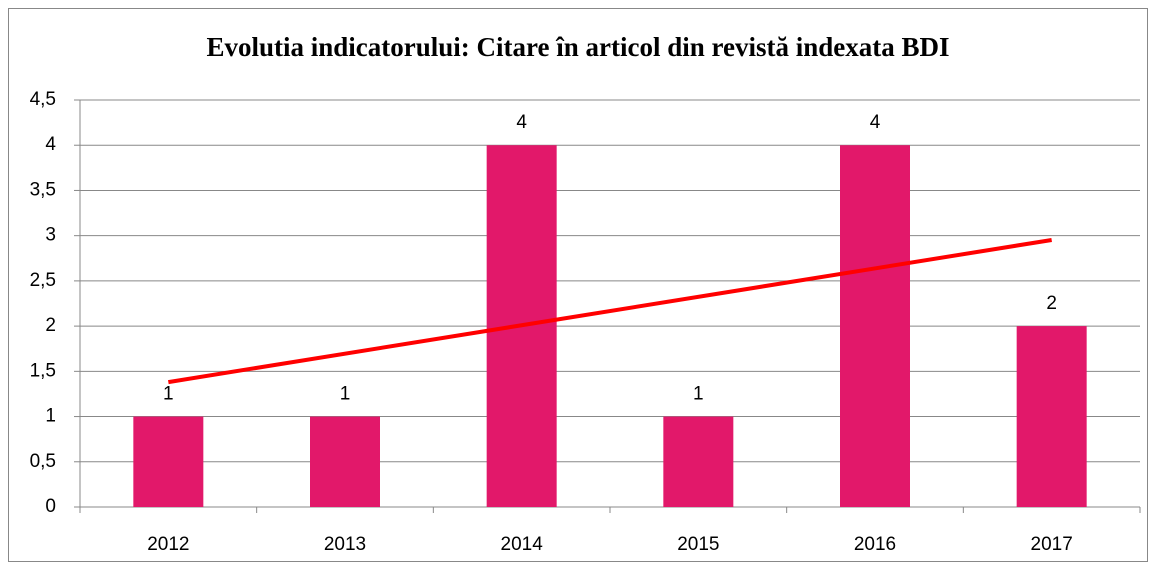 This screenshot has width=1156, height=570. Describe the element at coordinates (43, 280) in the screenshot. I see `y-tick-label: 2,5` at that location.